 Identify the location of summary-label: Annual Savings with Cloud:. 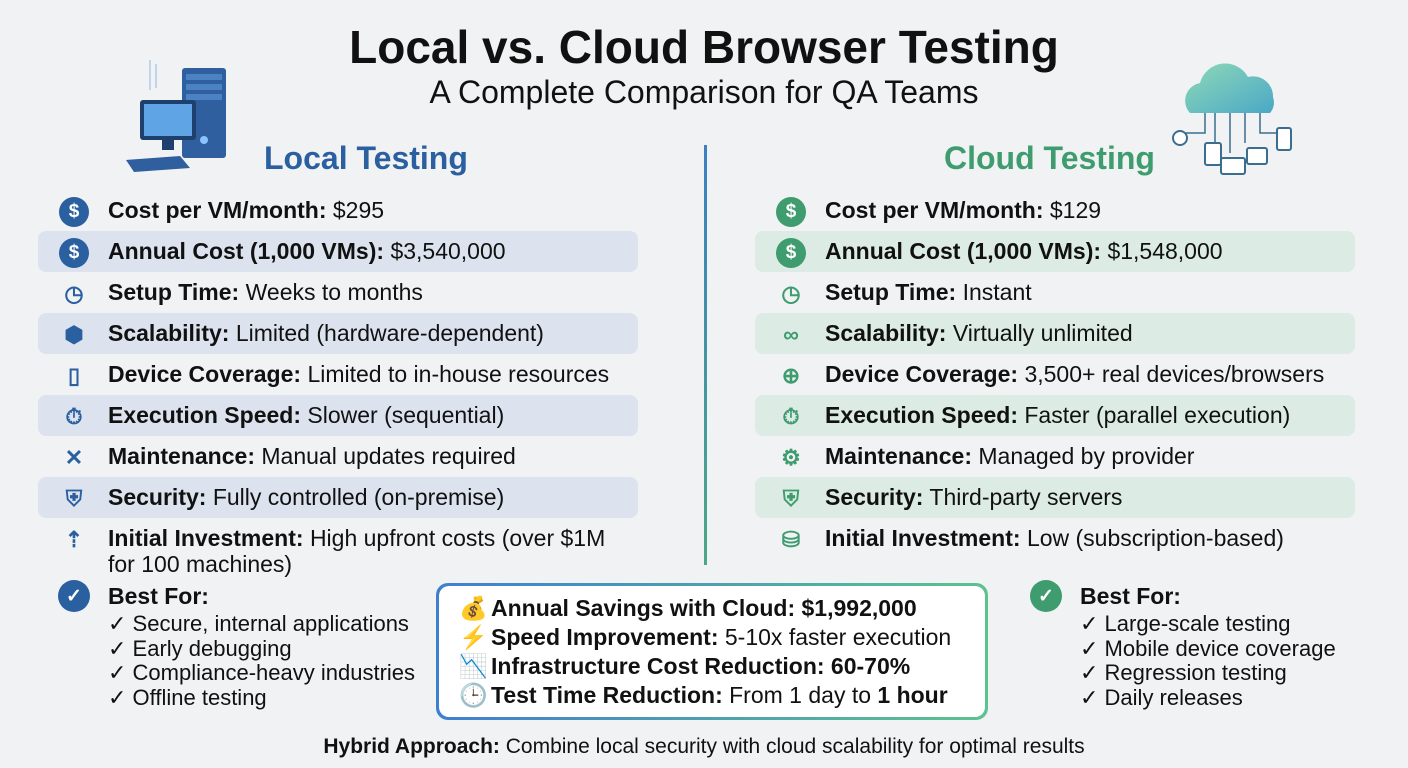
(643, 608).